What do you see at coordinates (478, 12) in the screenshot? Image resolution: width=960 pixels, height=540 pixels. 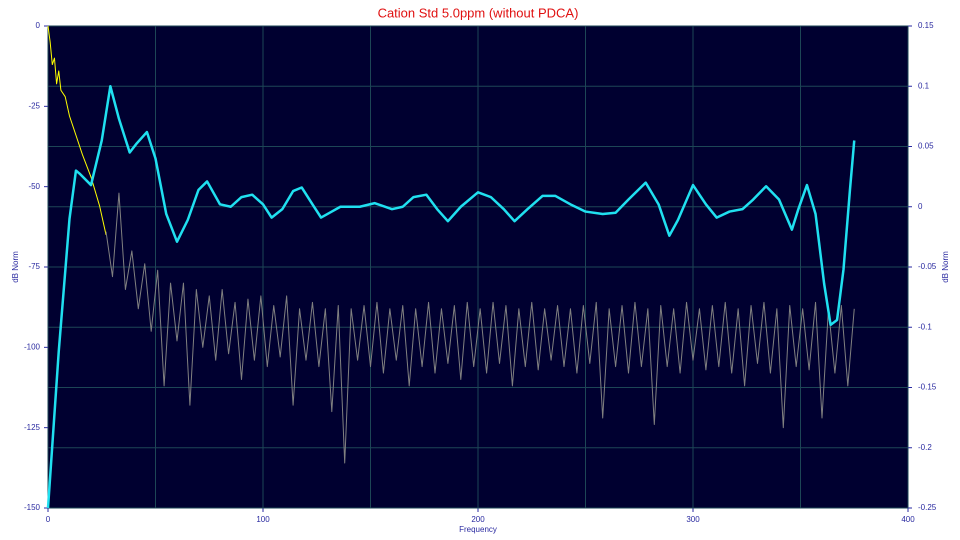 I see `chart-title: Cation Std 5.0ppm (without PDCA)` at bounding box center [478, 12].